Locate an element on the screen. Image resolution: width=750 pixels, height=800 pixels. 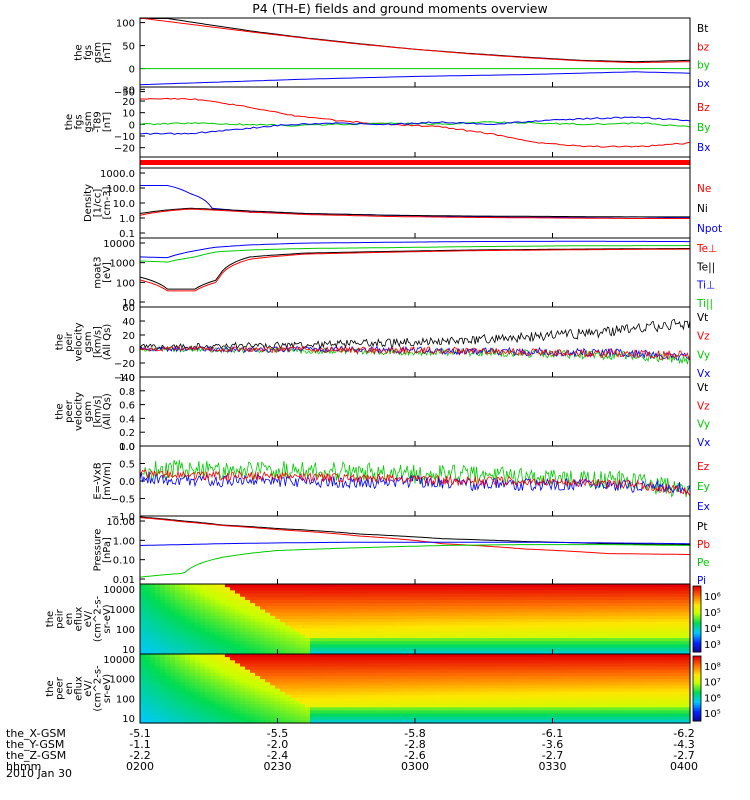
y-tick-label: 10000 is located at coordinates (119, 660).